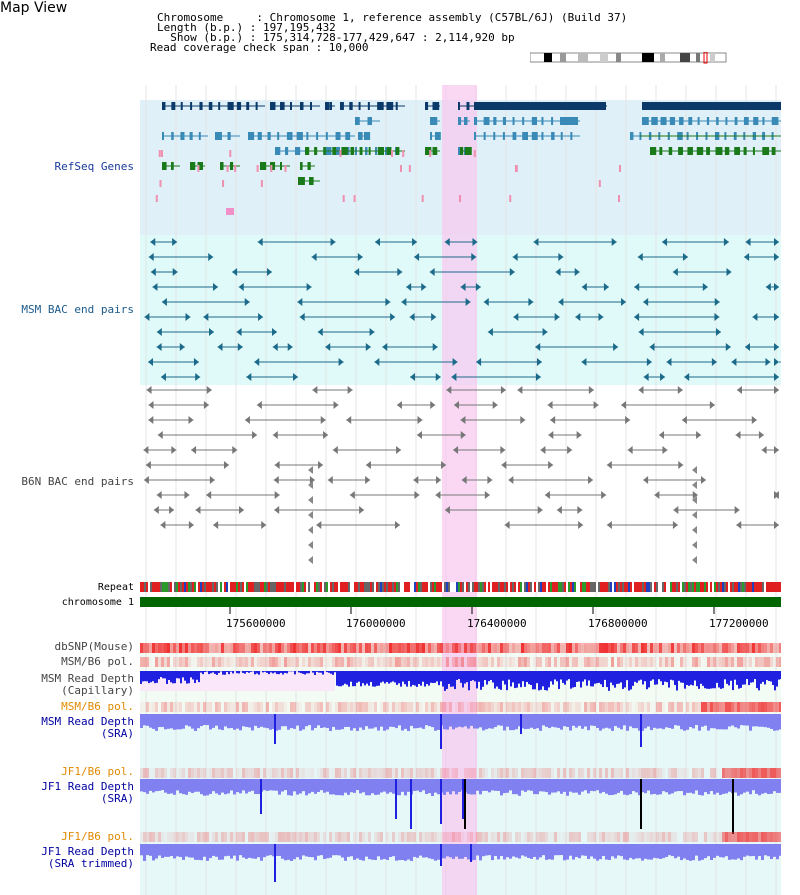  What do you see at coordinates (630, 58) in the screenshot?
I see `chromosome-ideogram` at bounding box center [630, 58].